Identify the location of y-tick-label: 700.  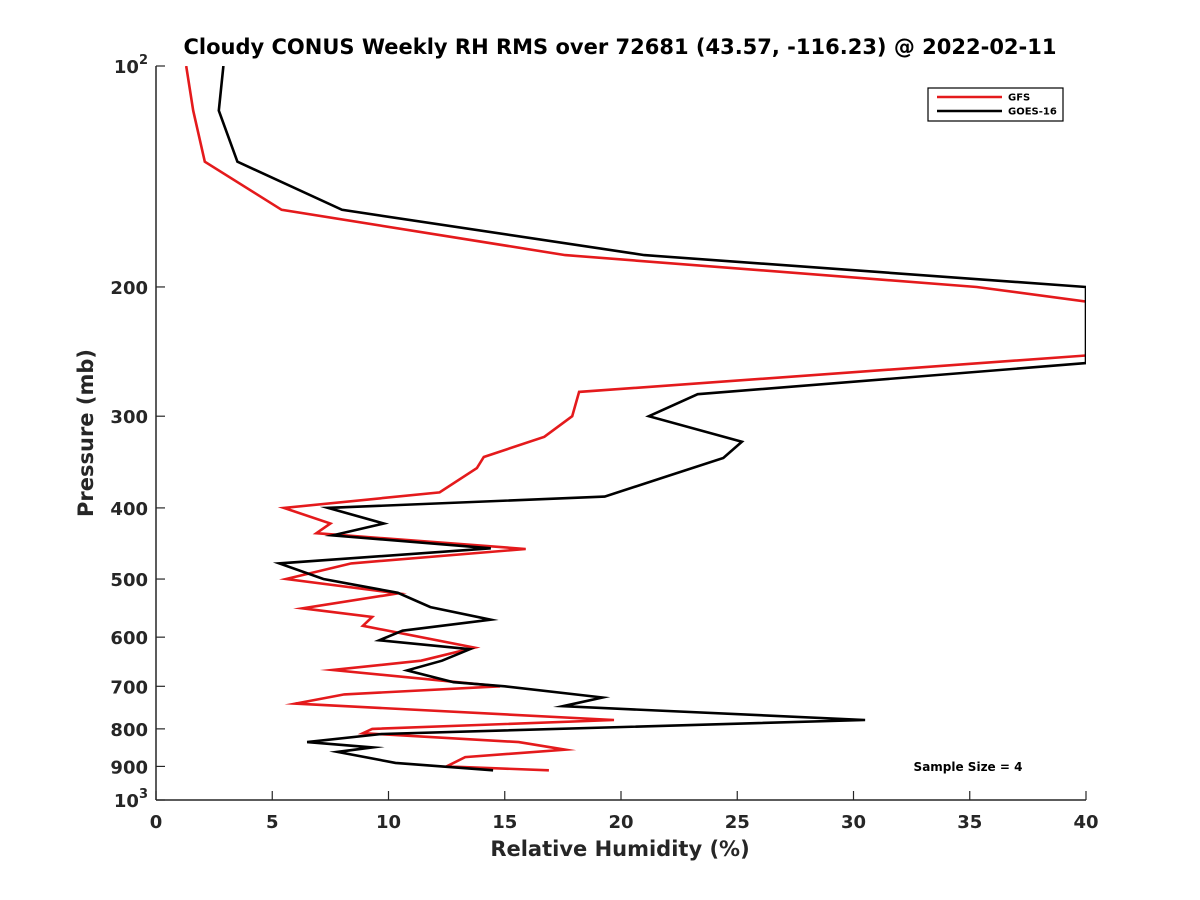
(129, 687).